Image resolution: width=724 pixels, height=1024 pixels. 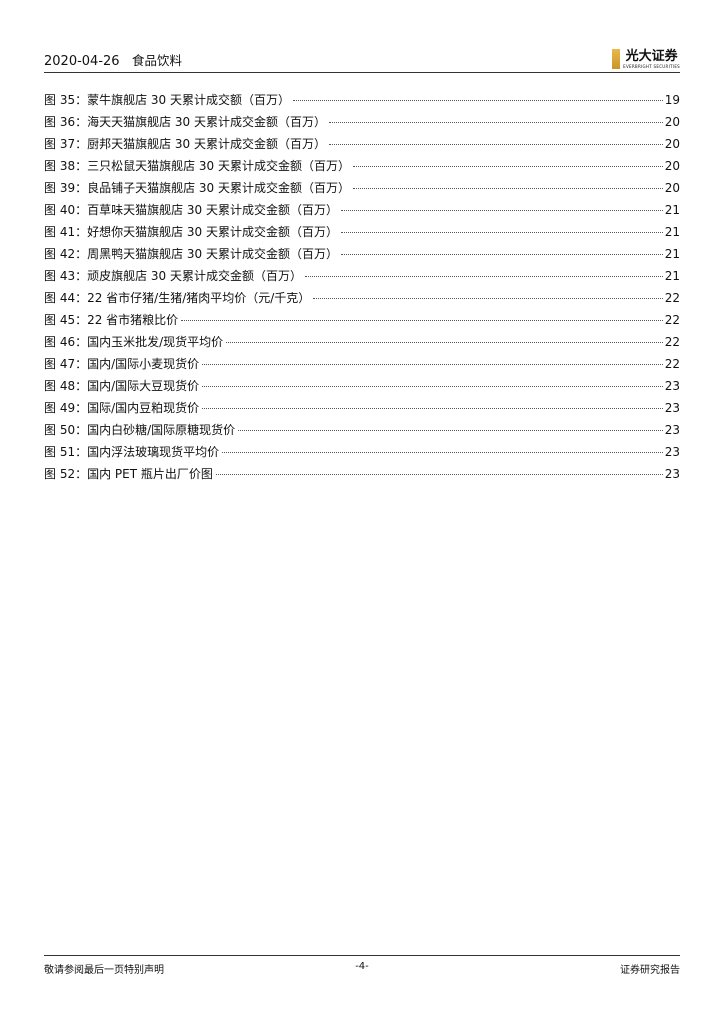 I want to click on toc-entry-label: 图 40：百草味天猫旗舰店 30 天累计成交金额（百万）, so click(x=191, y=210).